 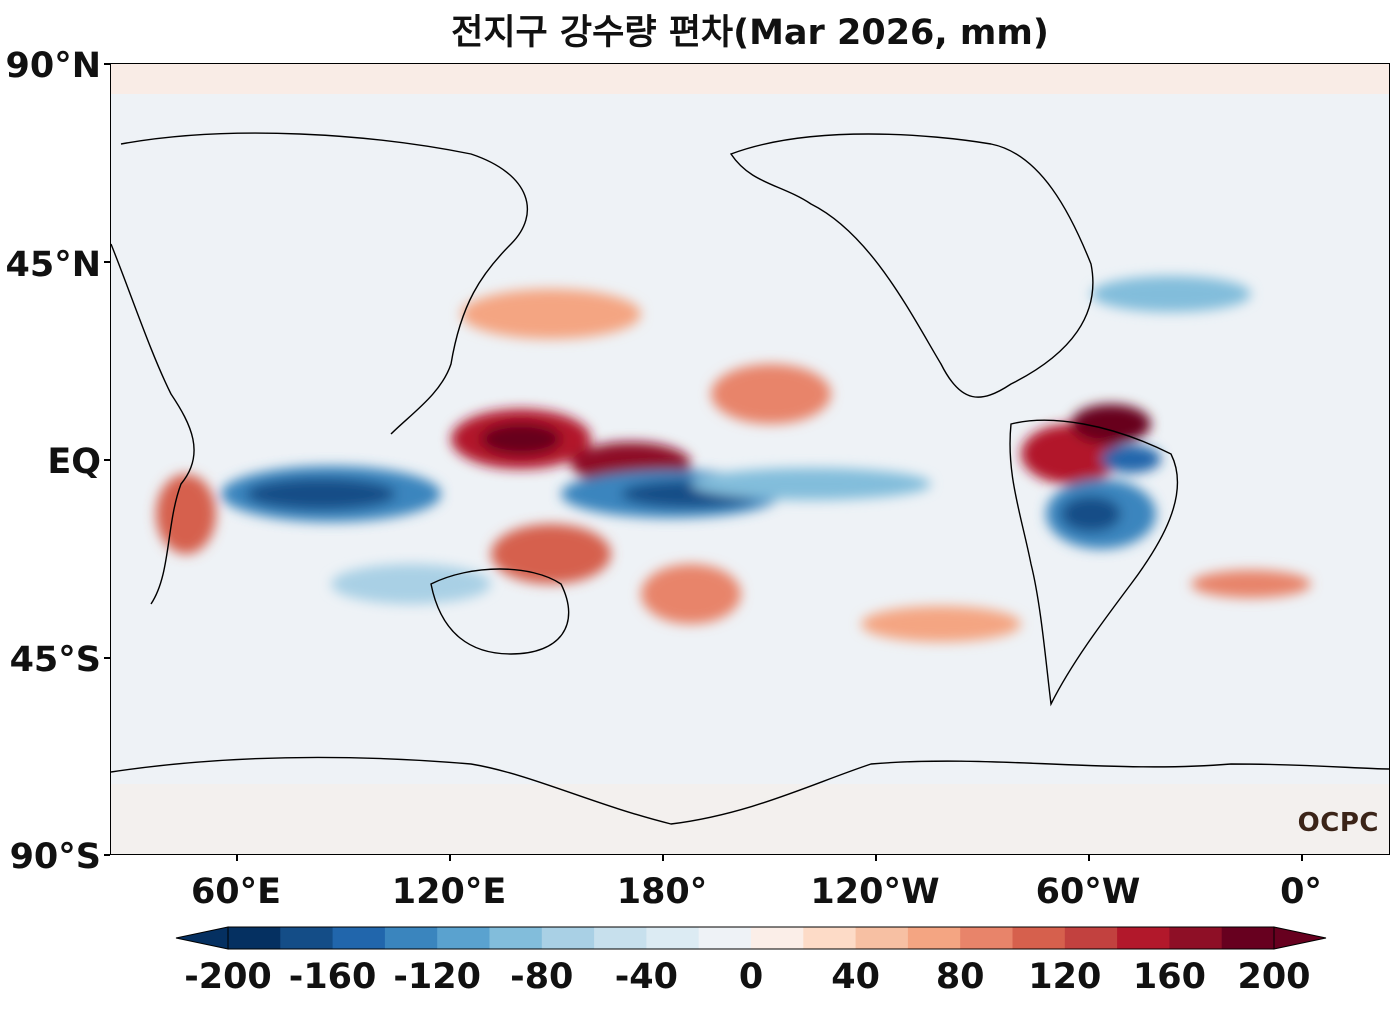 I want to click on colorbar, so click(x=751, y=938).